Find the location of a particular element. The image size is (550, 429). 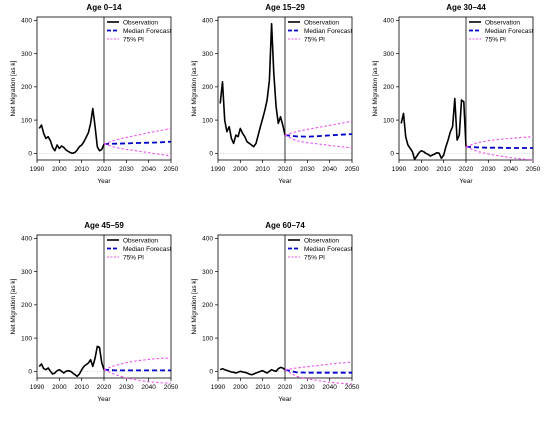

panel-title: Age 0–14 is located at coordinates (104, 7).